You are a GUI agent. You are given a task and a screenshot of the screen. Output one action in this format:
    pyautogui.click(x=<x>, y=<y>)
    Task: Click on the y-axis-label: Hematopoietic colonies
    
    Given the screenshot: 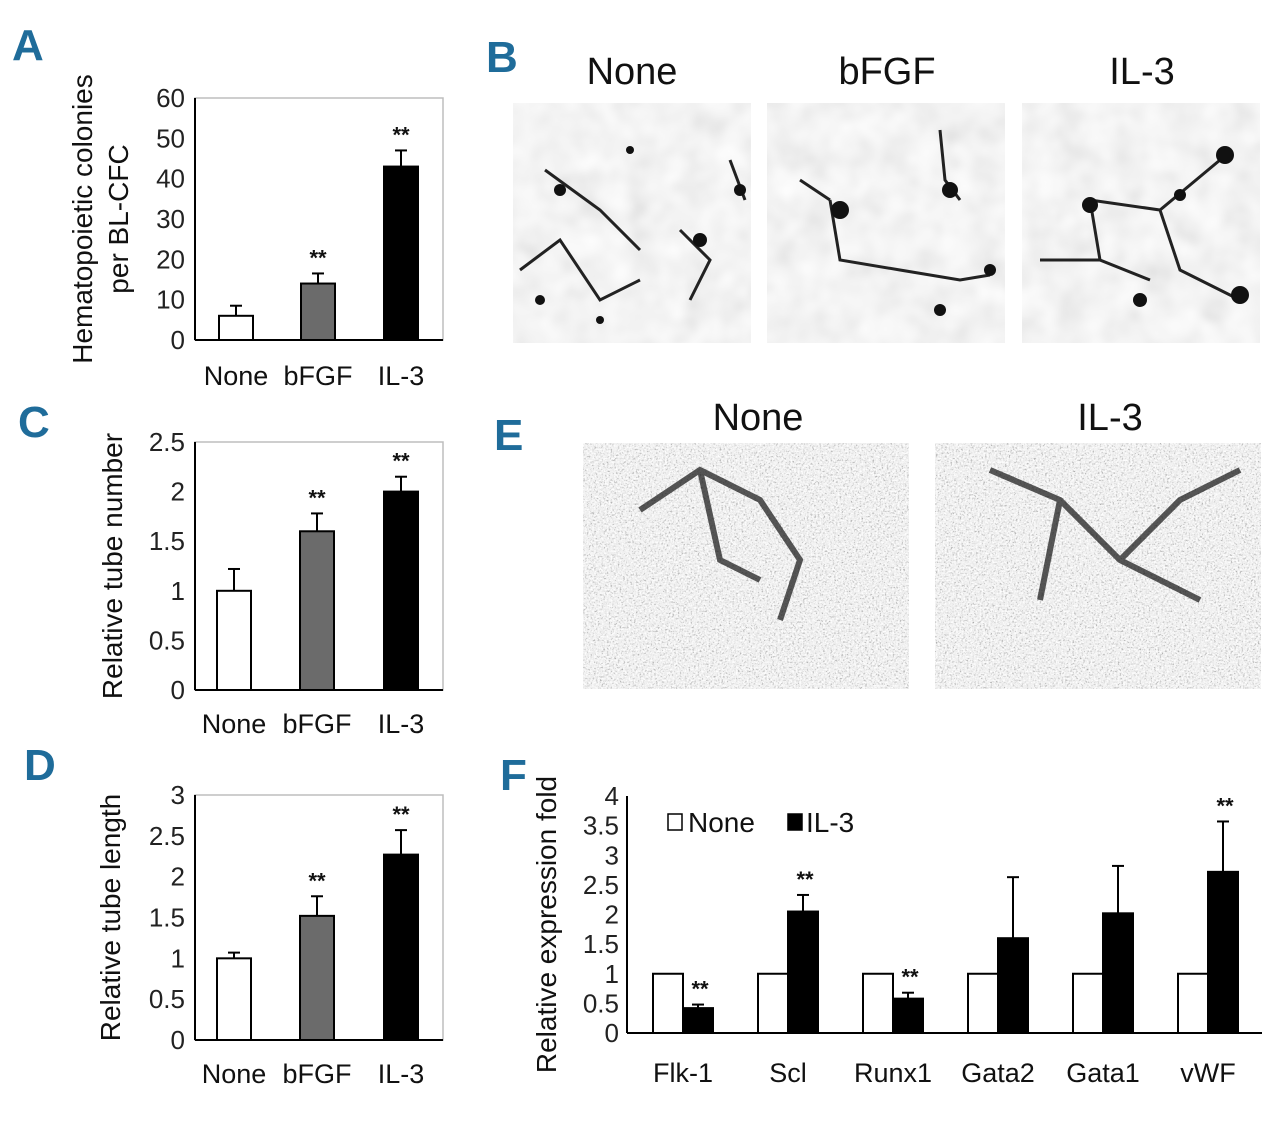 What is the action you would take?
    pyautogui.click(x=82, y=219)
    